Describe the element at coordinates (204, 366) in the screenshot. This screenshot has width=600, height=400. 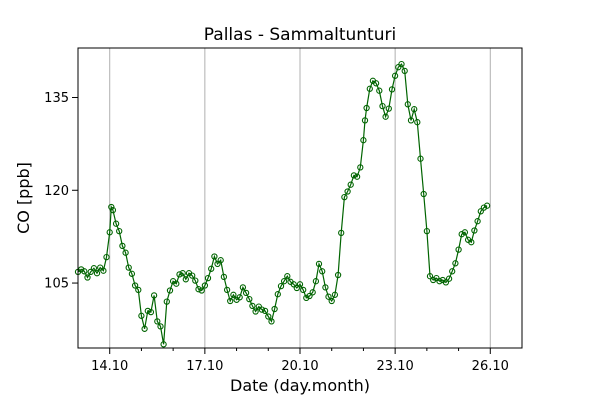
I see `x-tick-label: 17.10` at that location.